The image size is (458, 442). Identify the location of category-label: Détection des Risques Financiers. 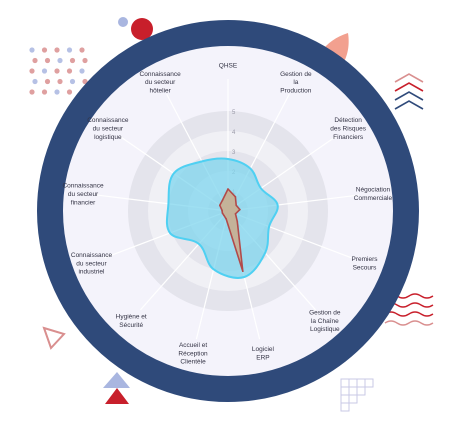
(348, 129).